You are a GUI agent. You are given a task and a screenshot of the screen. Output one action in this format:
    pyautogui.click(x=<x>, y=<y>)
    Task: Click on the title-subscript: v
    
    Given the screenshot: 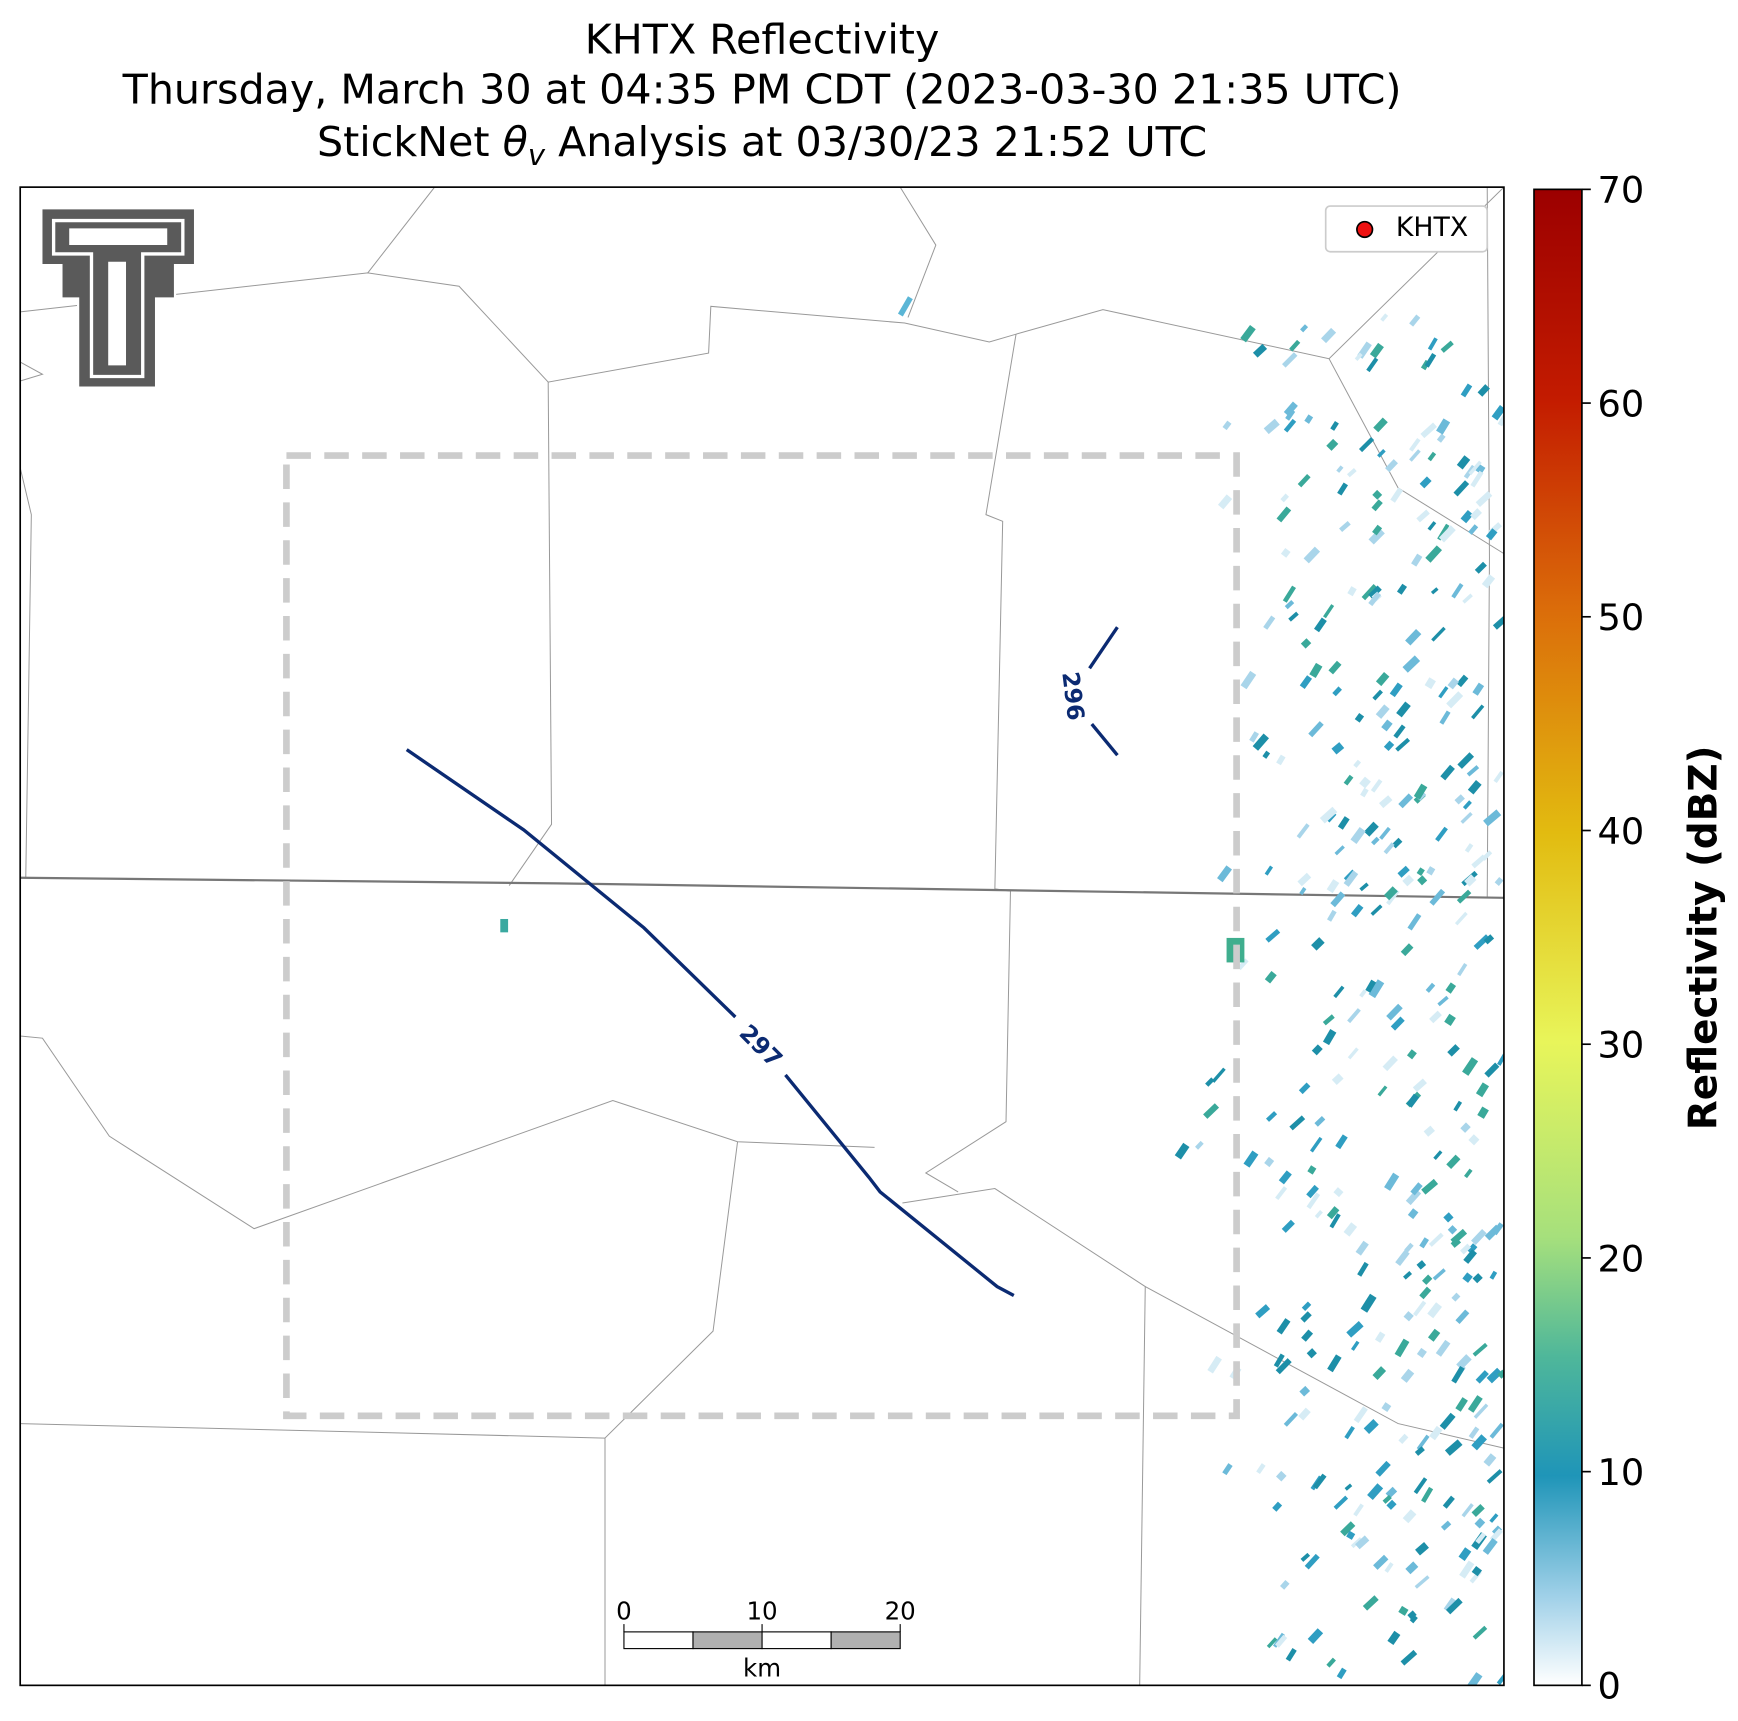 What is the action you would take?
    pyautogui.click(x=537, y=155)
    